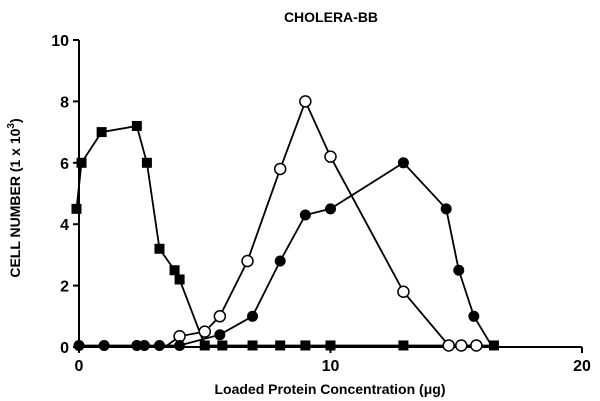 This screenshot has width=600, height=401. I want to click on x-axis-label: Loaded Protein Concentration (μg), so click(329, 389).